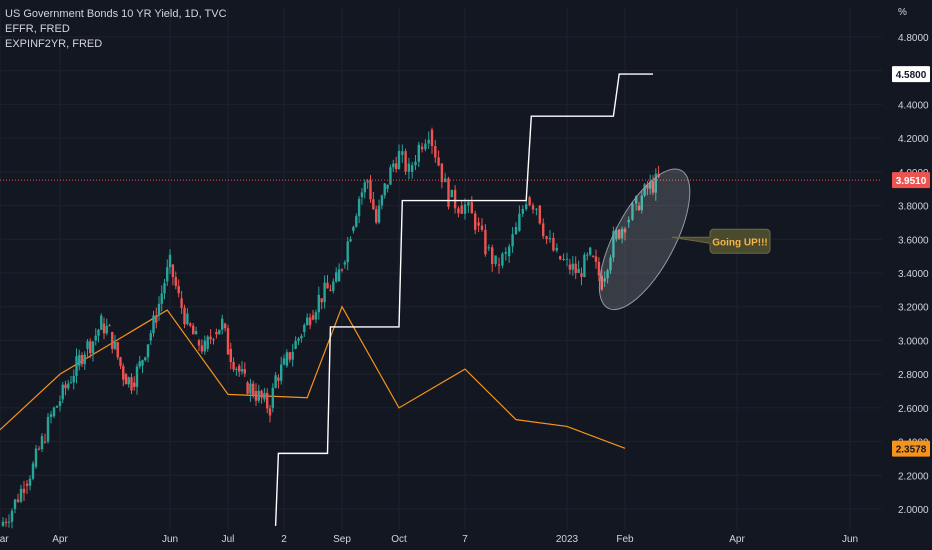 The height and width of the screenshot is (550, 932). I want to click on legend-main-series: US Government Bonds 10 YR Yield, 1D, TVC, so click(116, 14).